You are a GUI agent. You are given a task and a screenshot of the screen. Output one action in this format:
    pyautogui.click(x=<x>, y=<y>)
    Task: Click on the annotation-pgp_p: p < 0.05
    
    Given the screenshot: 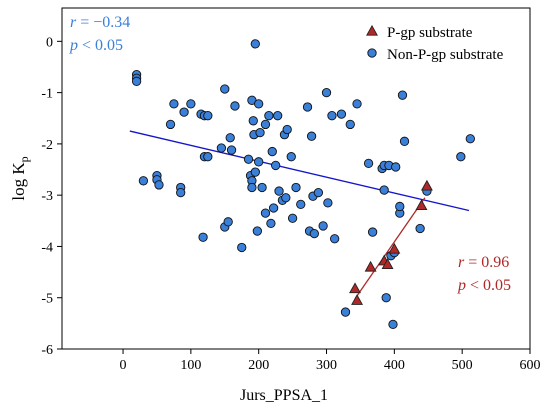 What is the action you would take?
    pyautogui.click(x=484, y=285)
    